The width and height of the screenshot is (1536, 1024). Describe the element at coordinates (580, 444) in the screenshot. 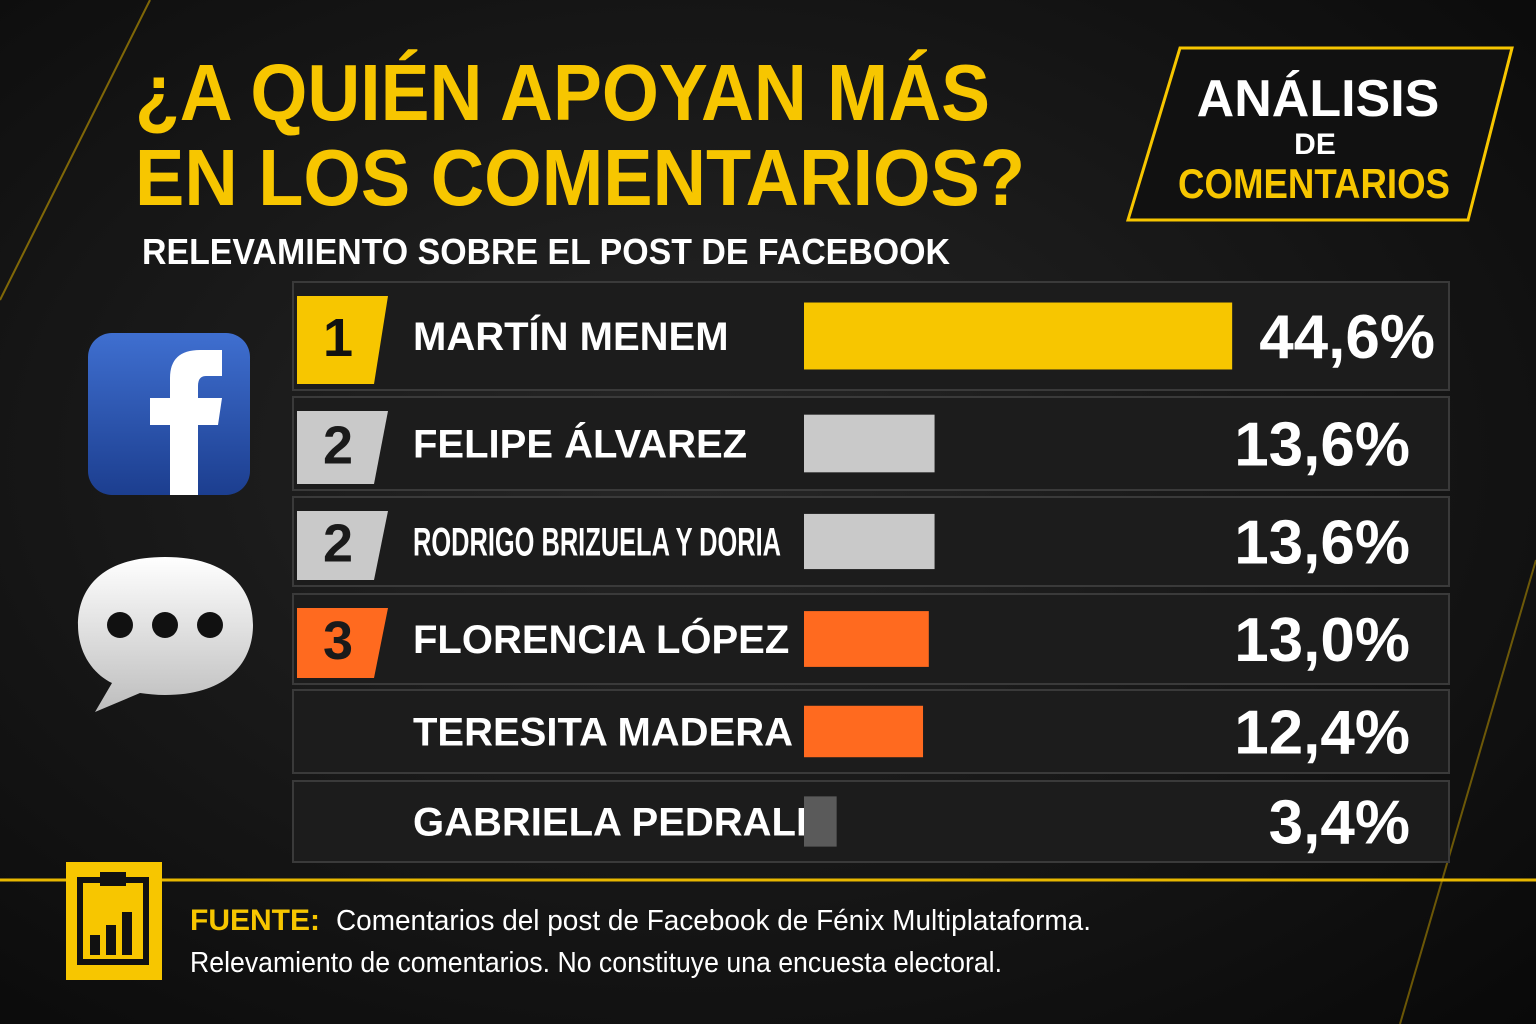

I see `category-label: FELIPE ÁLVAREZ` at that location.